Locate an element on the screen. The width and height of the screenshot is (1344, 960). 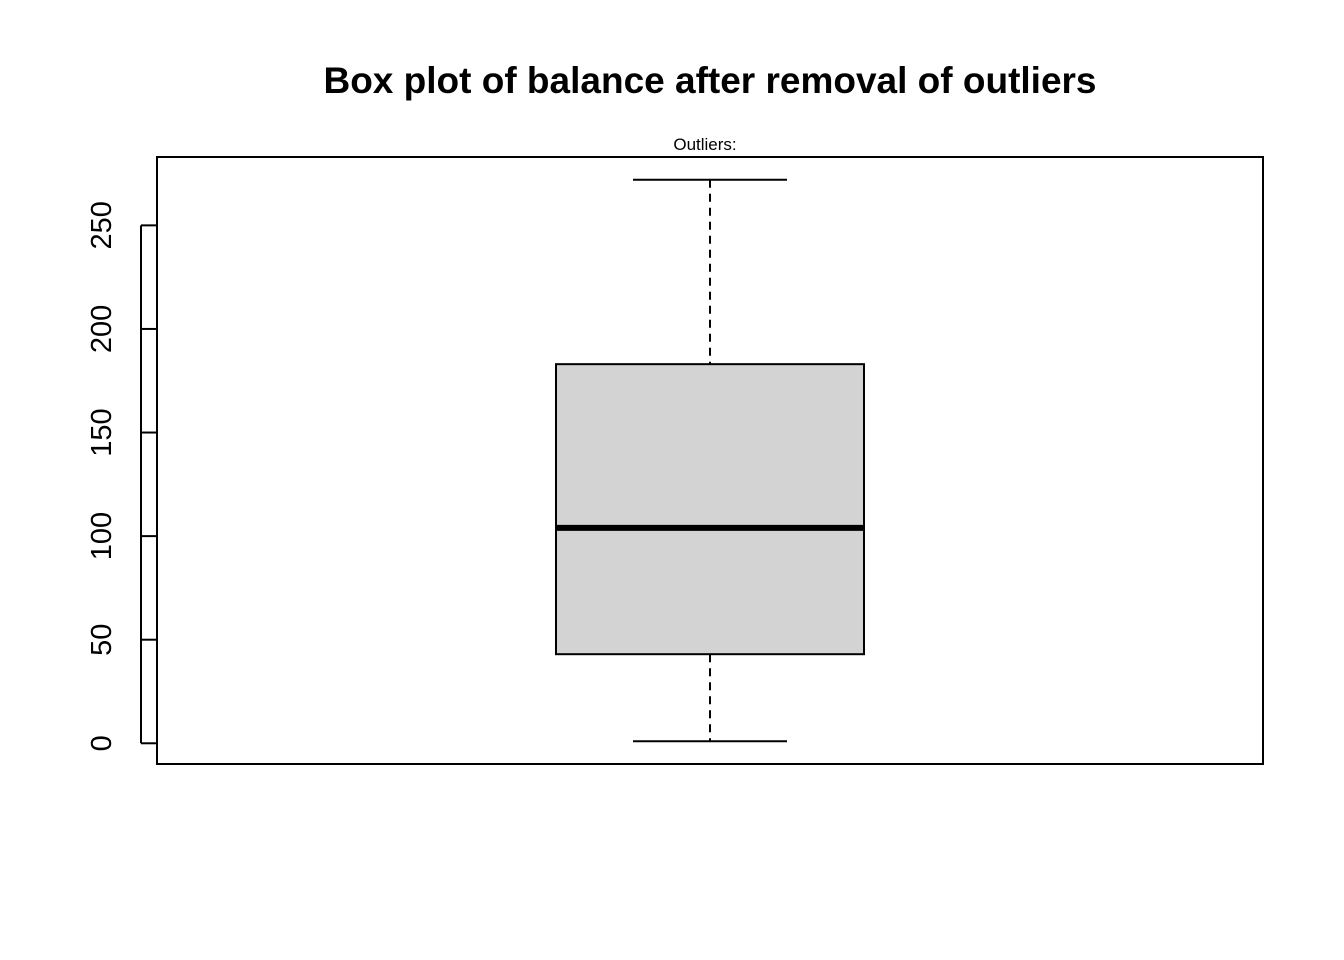
box is located at coordinates (710, 460).